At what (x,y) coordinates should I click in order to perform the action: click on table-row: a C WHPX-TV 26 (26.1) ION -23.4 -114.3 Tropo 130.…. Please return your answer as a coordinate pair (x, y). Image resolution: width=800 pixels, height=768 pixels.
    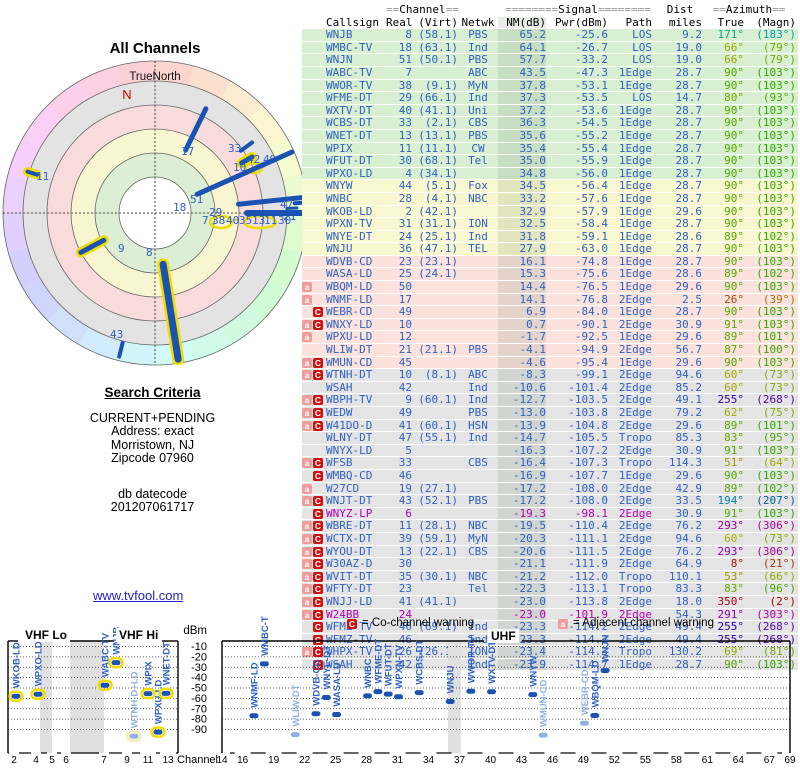
    Looking at the image, I should click on (550, 652).